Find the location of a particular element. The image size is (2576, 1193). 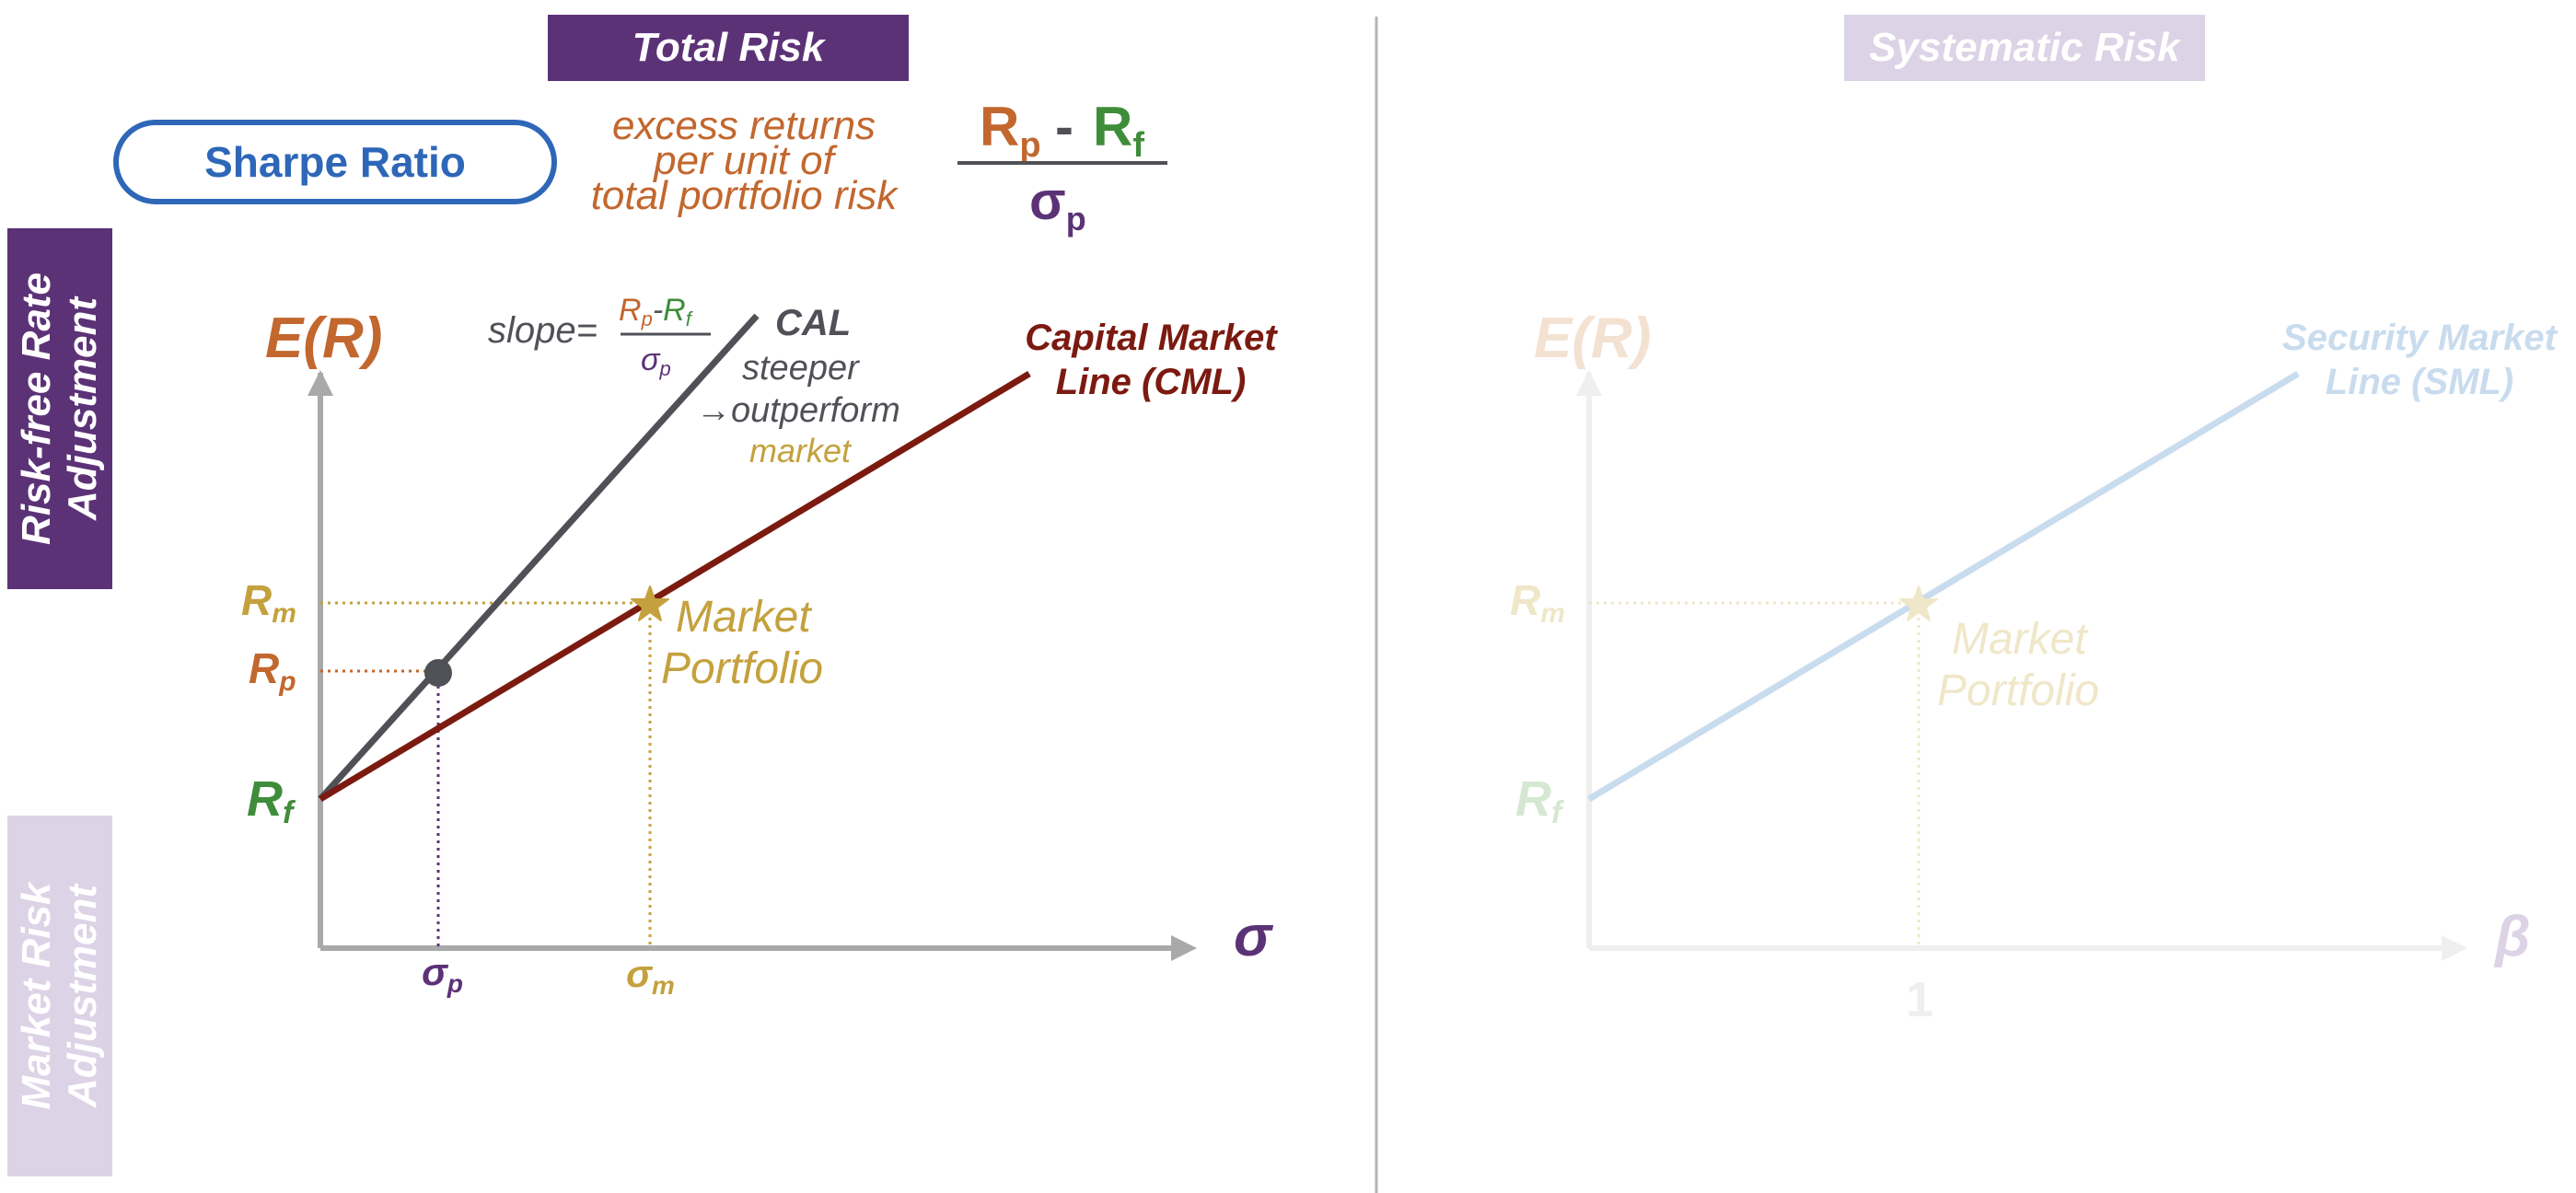

cml-label-line1: Capital Market is located at coordinates (1151, 338).